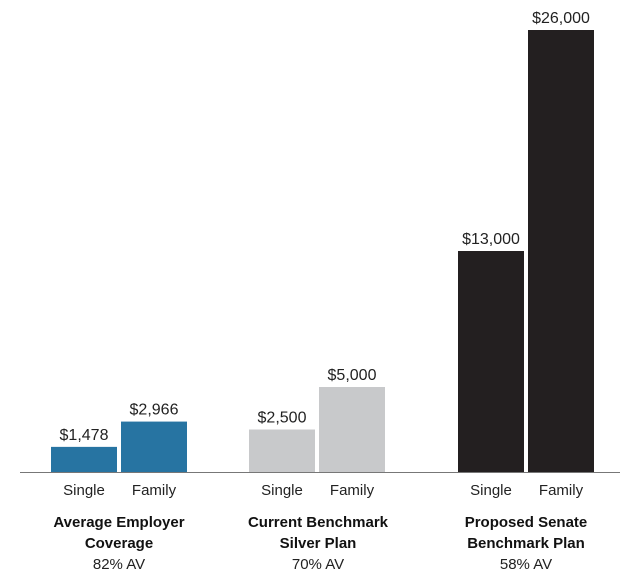 Image resolution: width=640 pixels, height=584 pixels. I want to click on group-title-line1: Proposed Senate, so click(526, 522).